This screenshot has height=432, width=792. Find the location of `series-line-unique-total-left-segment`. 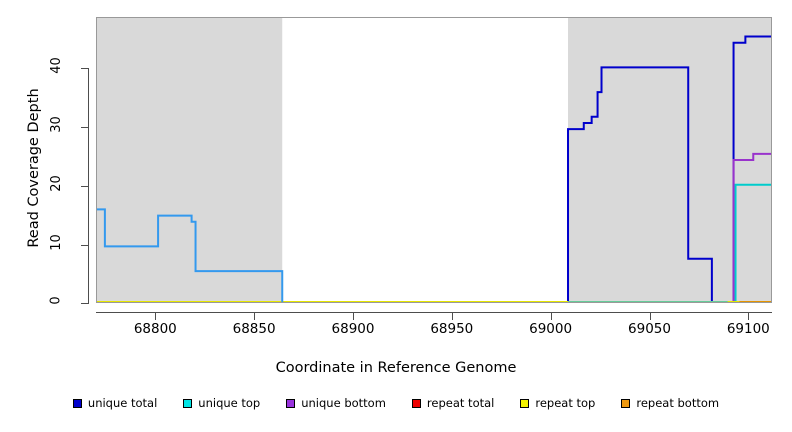

series-line-unique-total-left-segment is located at coordinates (189, 255).